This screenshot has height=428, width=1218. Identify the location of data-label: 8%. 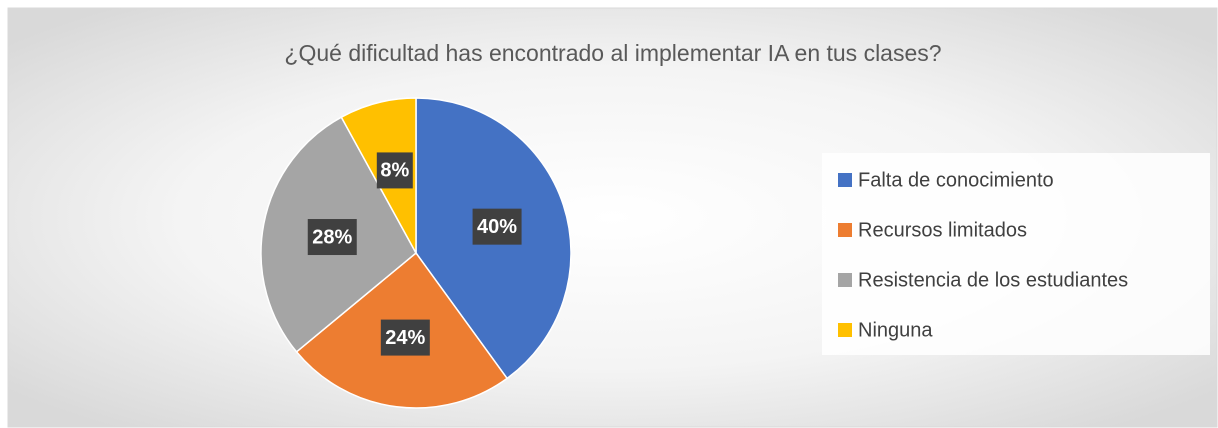
(394, 171).